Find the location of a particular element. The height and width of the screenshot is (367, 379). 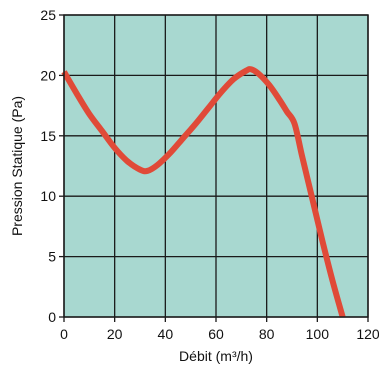

x-axis-label: Débit (m³/h) is located at coordinates (216, 356).